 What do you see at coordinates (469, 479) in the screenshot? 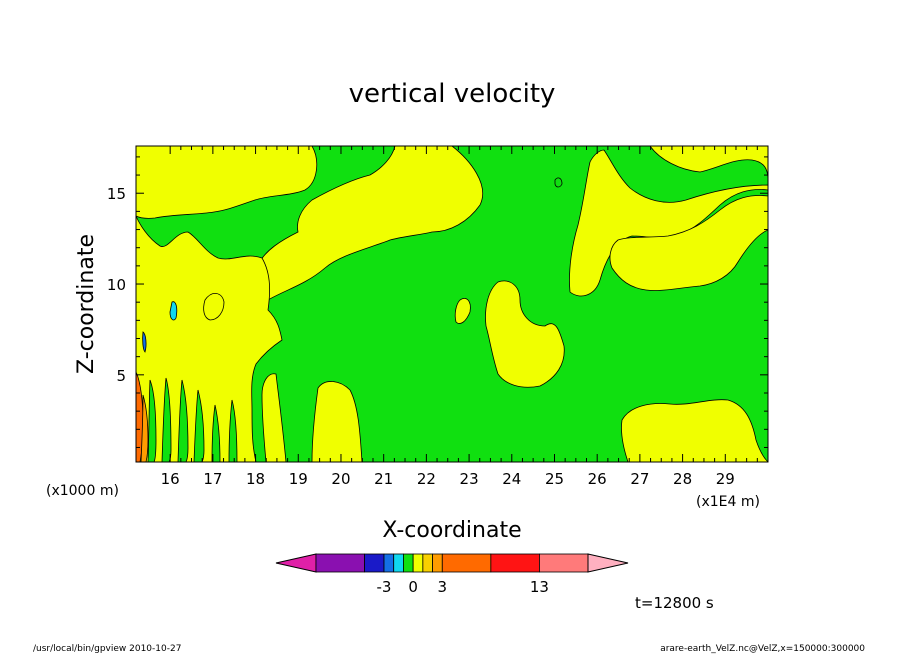
I see `x-tick-label: 23` at bounding box center [469, 479].